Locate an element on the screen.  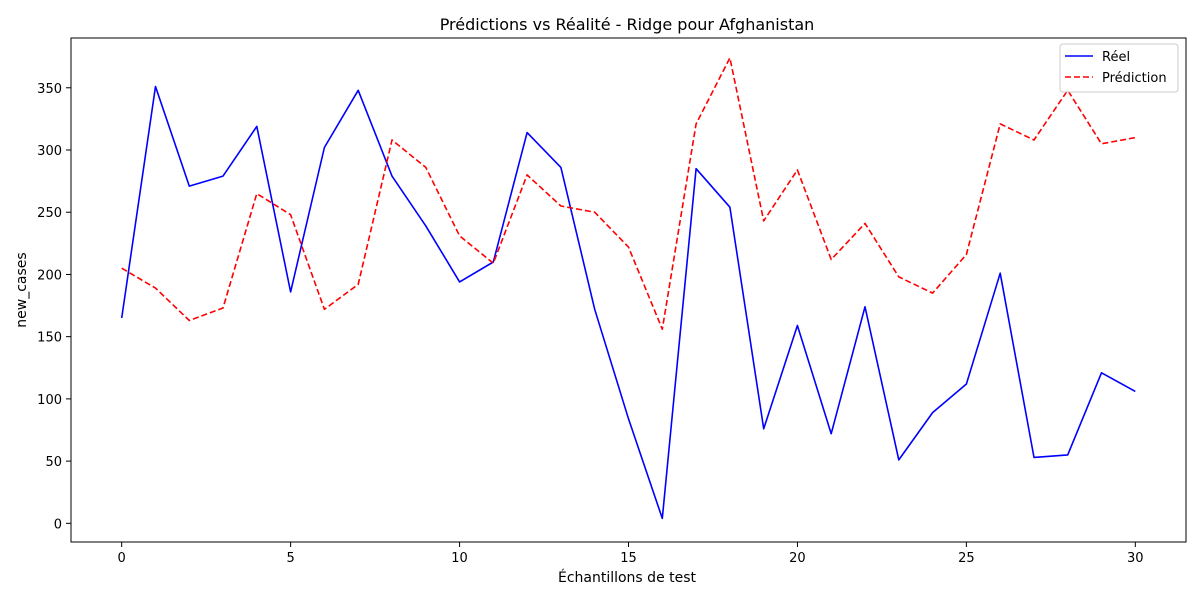
x-tick-label: 30 is located at coordinates (1135, 558).